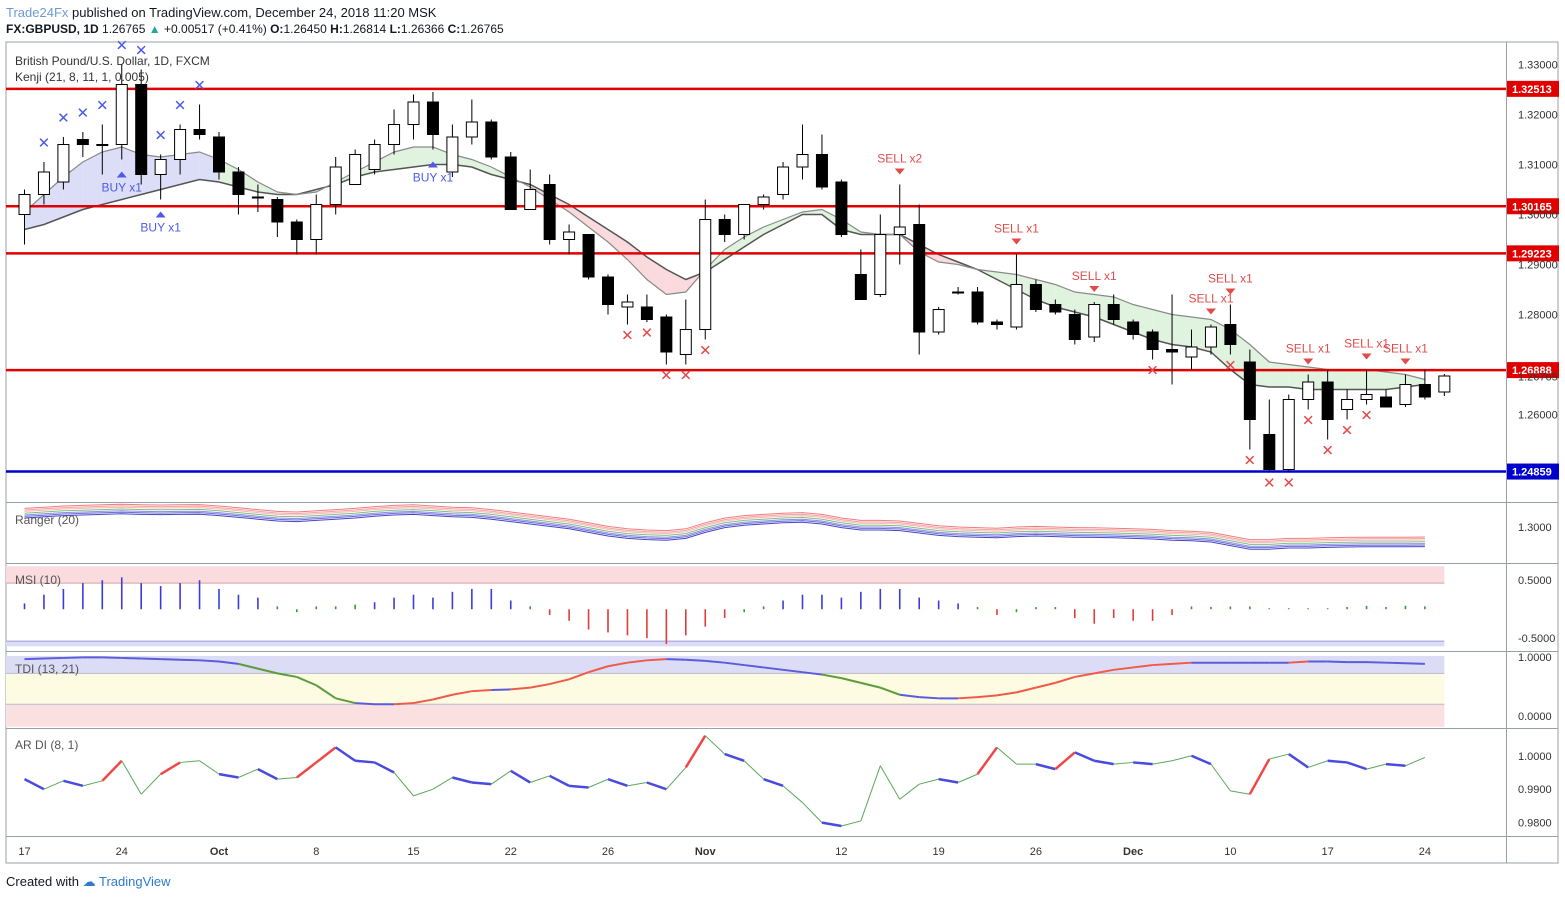 Image resolution: width=1565 pixels, height=899 pixels. I want to click on ardi-pane, so click(724, 781).